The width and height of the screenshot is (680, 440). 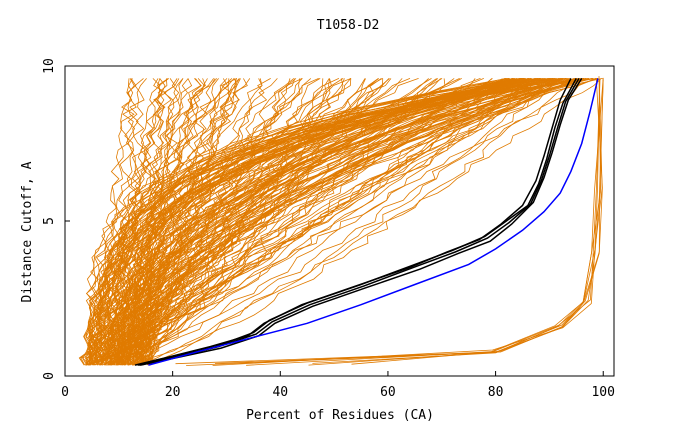 I want to click on y-axis-label: Distance Cutoff, A, so click(x=27, y=231).